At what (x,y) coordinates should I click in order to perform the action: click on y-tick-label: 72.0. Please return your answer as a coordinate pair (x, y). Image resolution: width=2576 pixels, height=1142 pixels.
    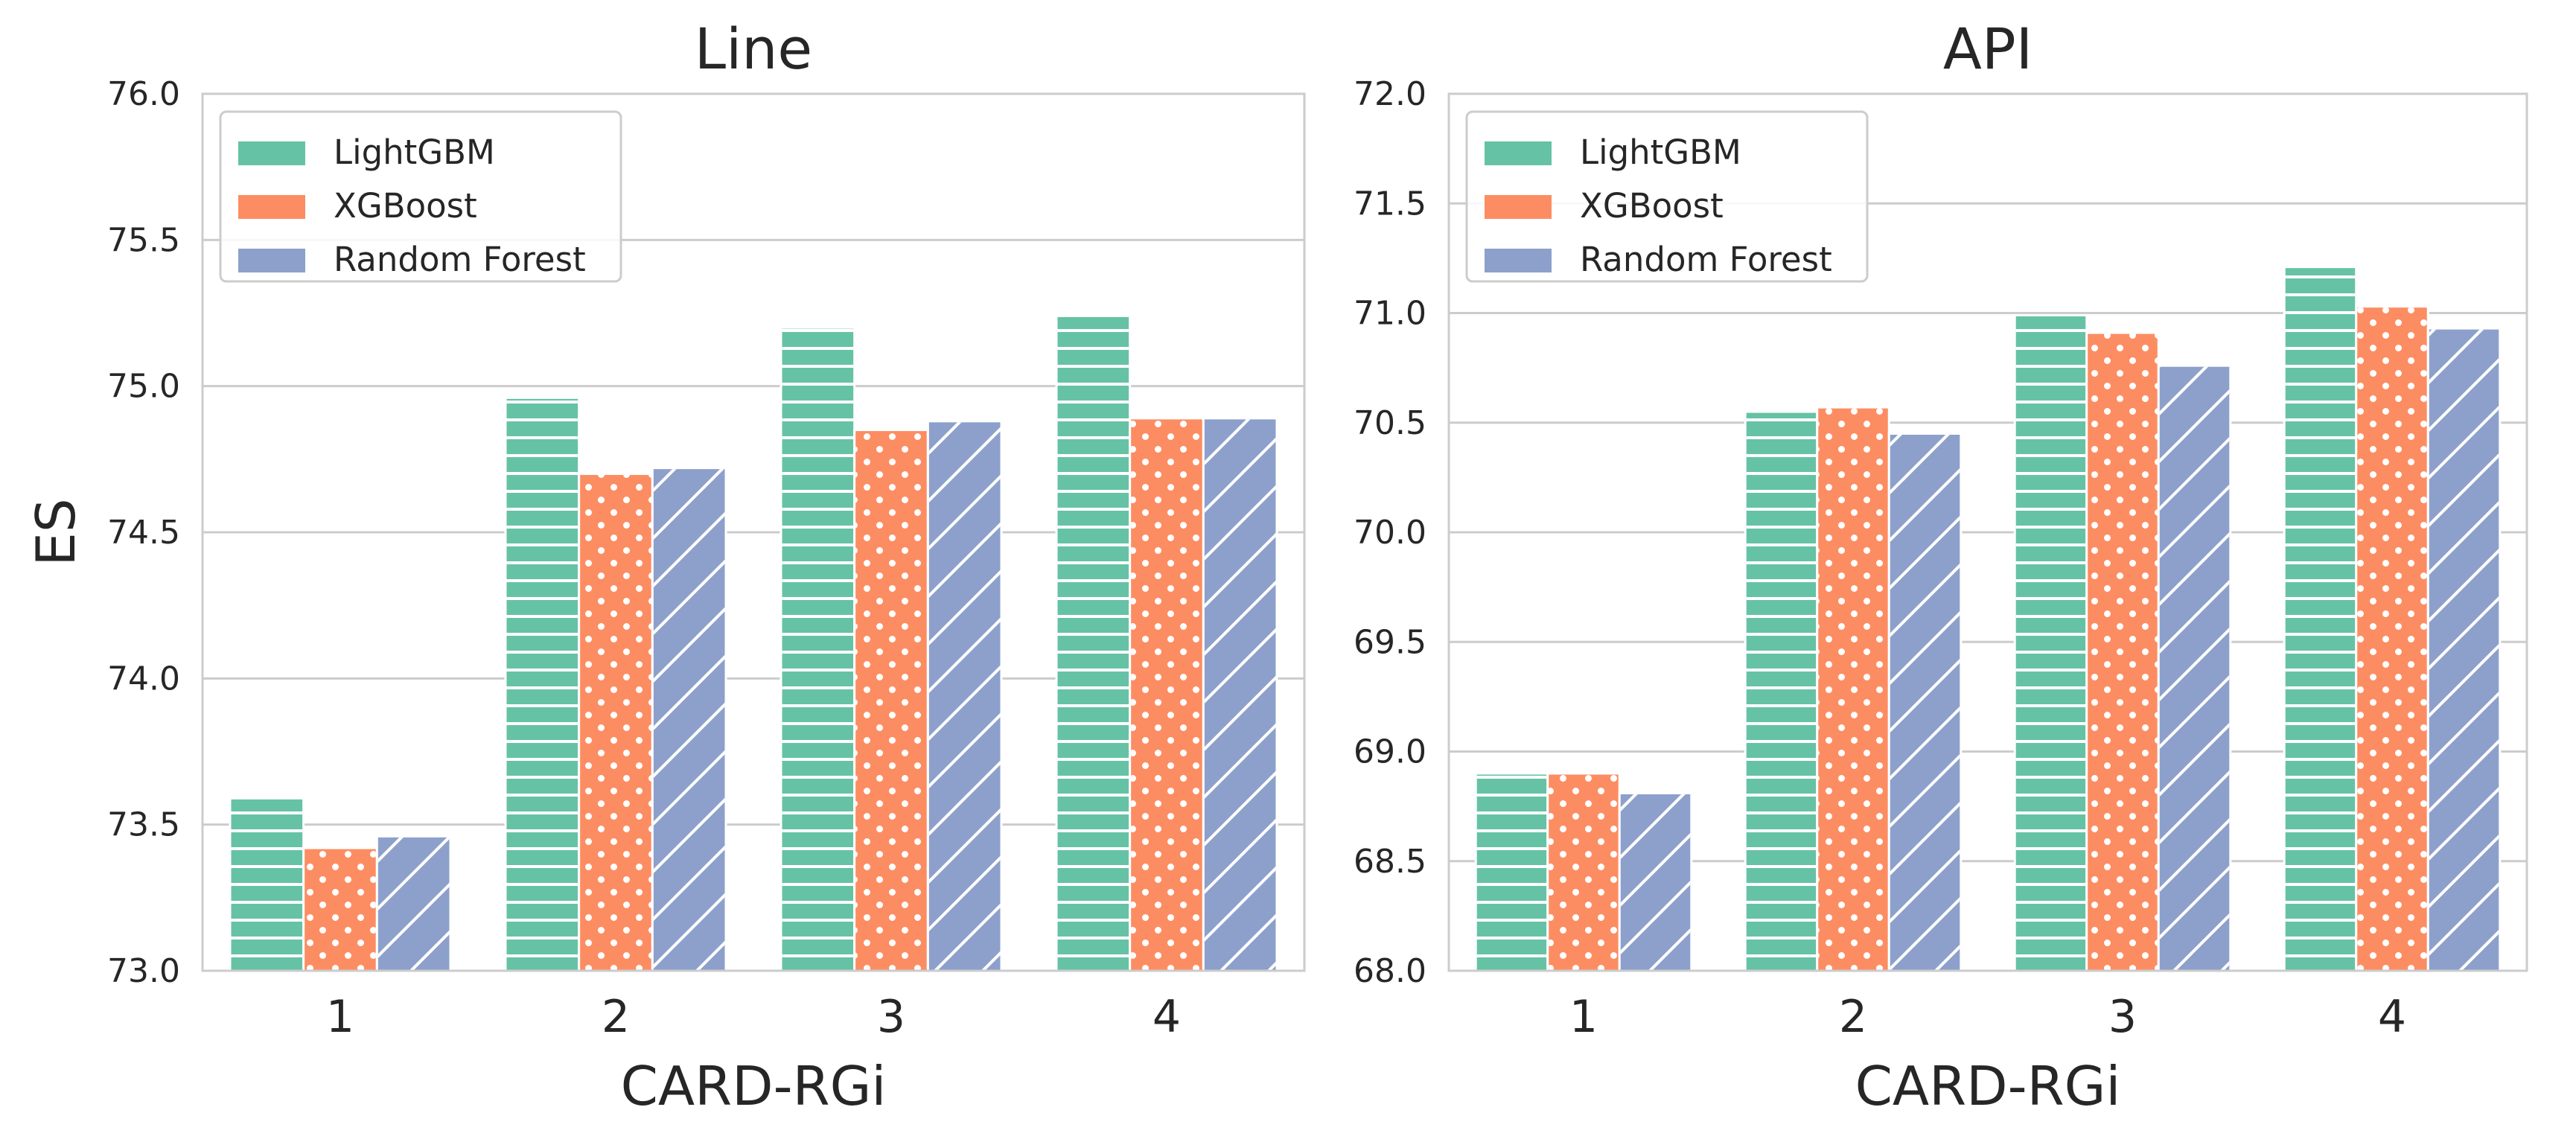
    Looking at the image, I should click on (1390, 94).